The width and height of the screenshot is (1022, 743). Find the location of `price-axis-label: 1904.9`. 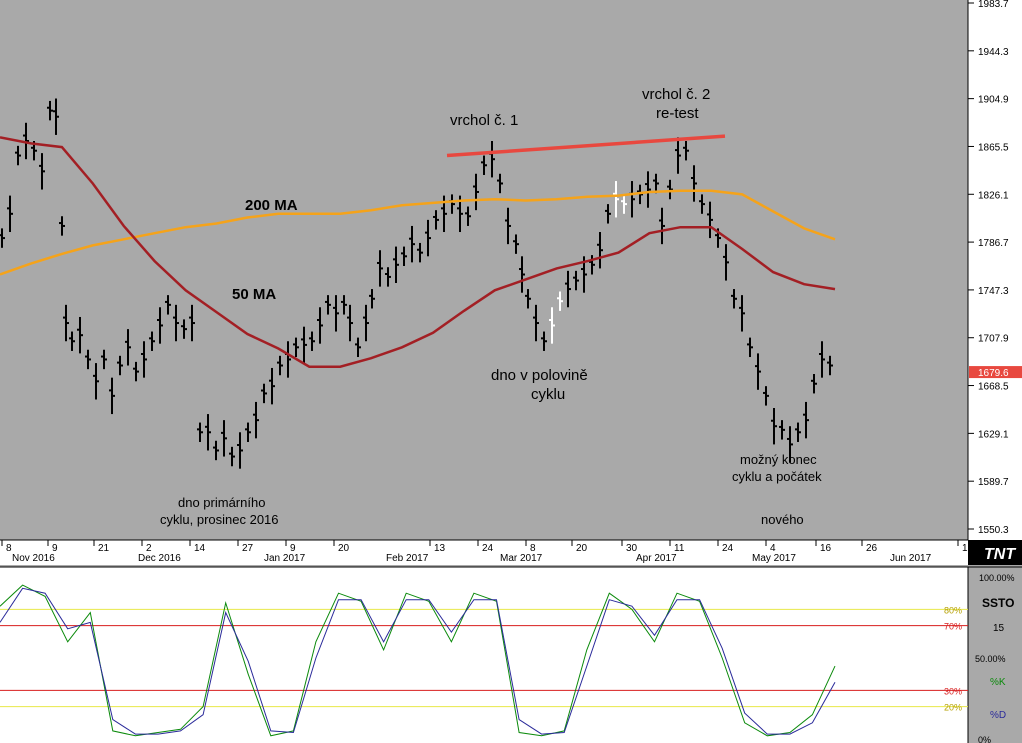

price-axis-label: 1904.9 is located at coordinates (993, 100).